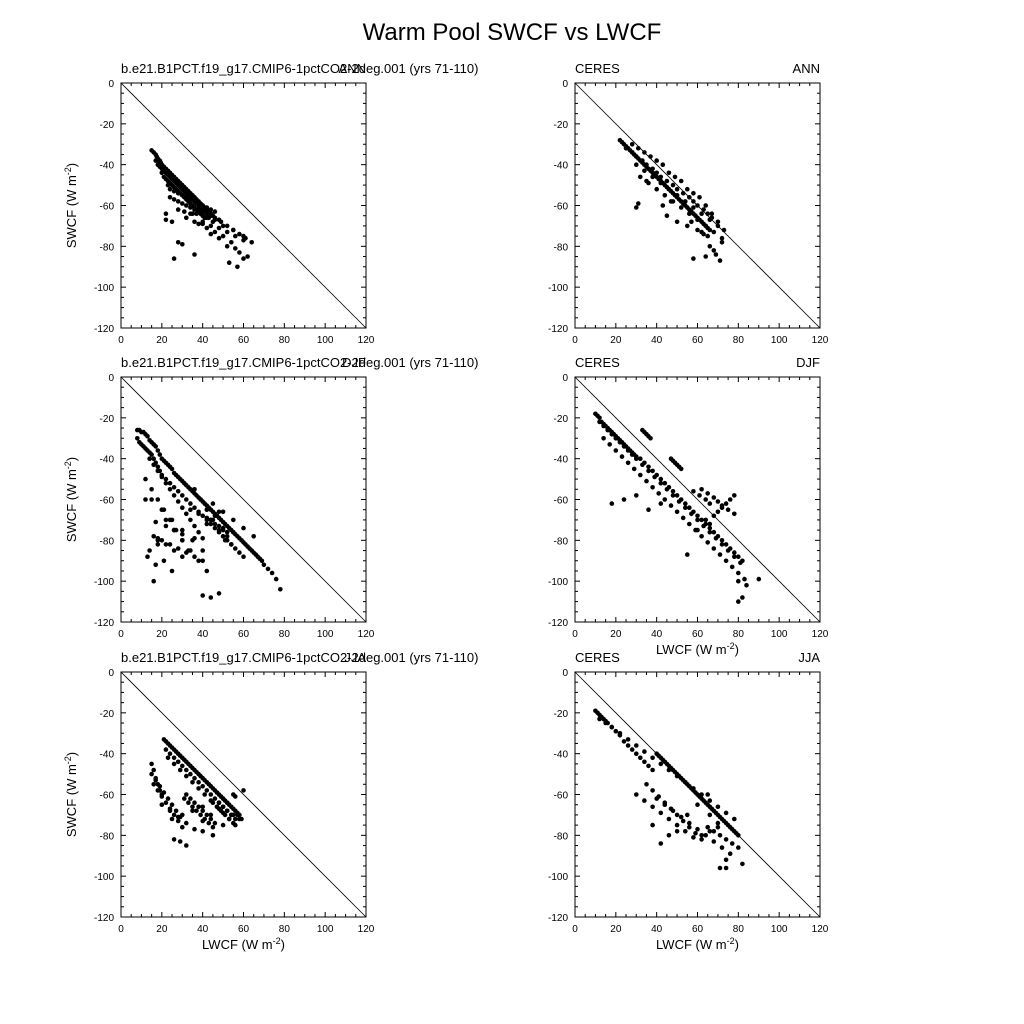 This screenshot has width=1024, height=1024. Describe the element at coordinates (575, 929) in the screenshot. I see `x-tick-label: 0` at that location.